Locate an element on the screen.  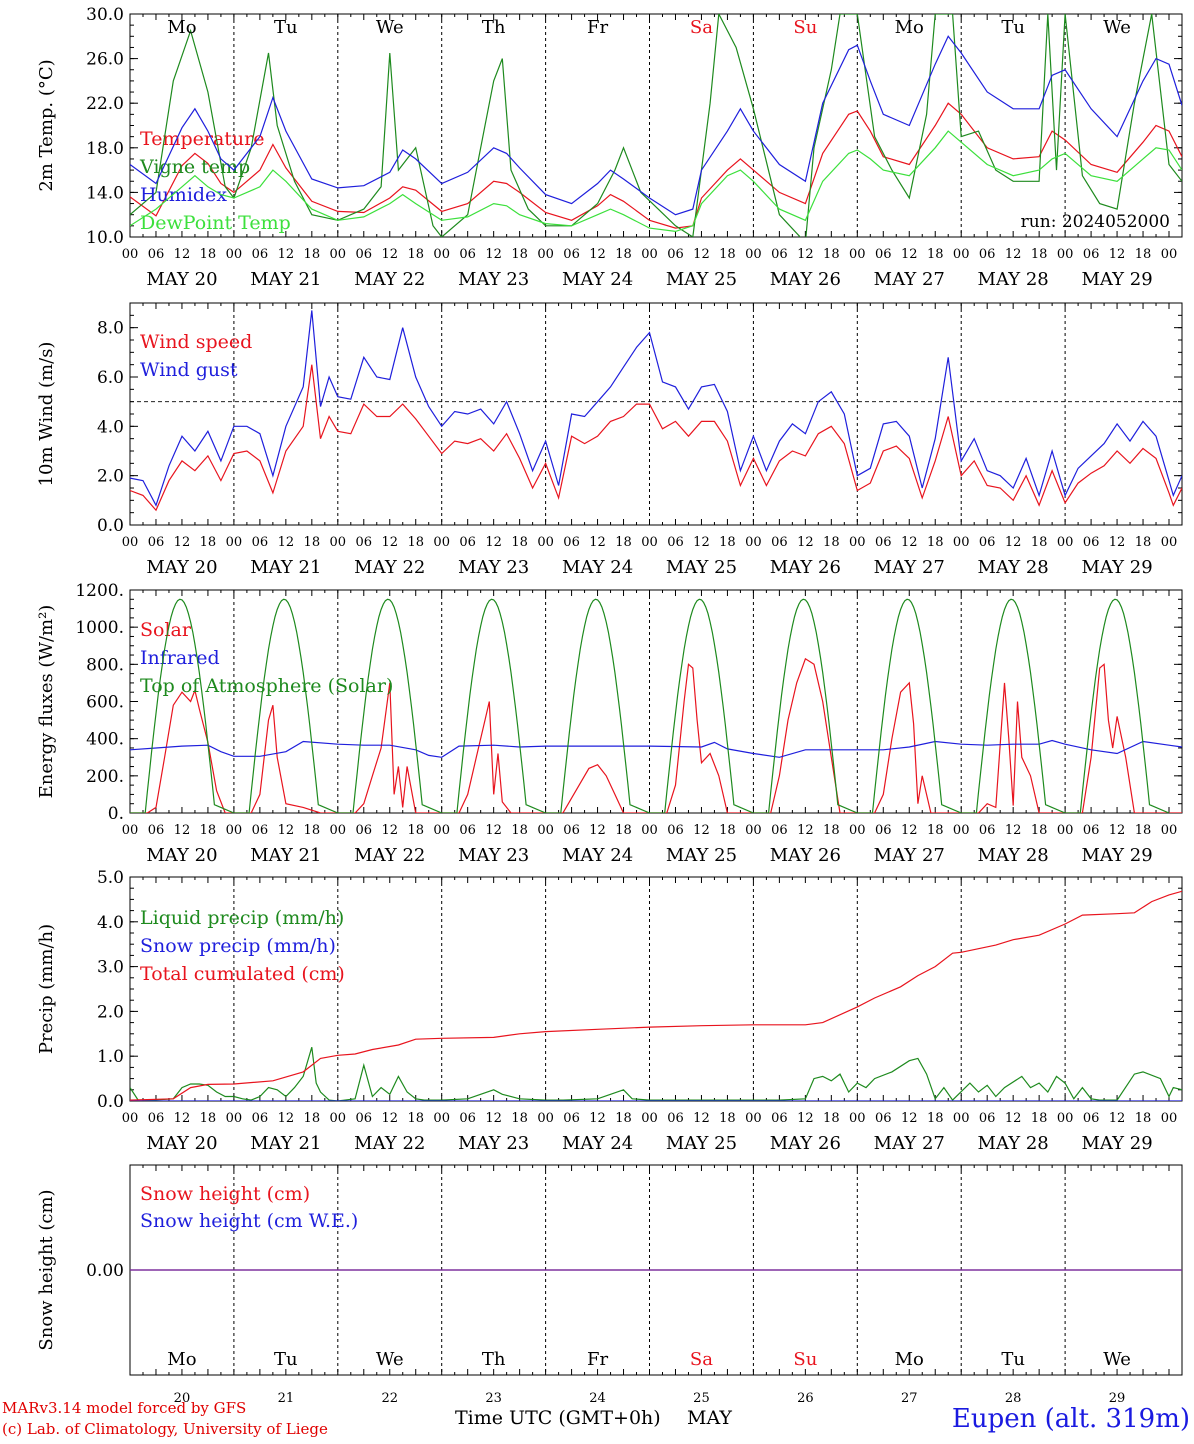
y-tick-label: 4.0 is located at coordinates (110, 427).